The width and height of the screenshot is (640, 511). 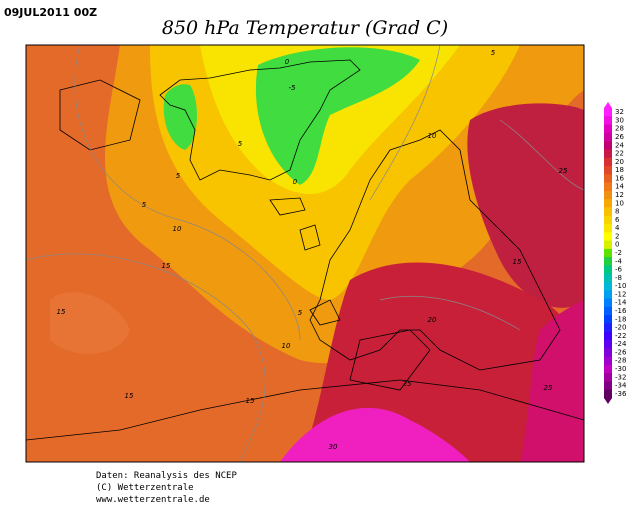 What do you see at coordinates (620, 286) in the screenshot?
I see `colorbar-label: -10` at bounding box center [620, 286].